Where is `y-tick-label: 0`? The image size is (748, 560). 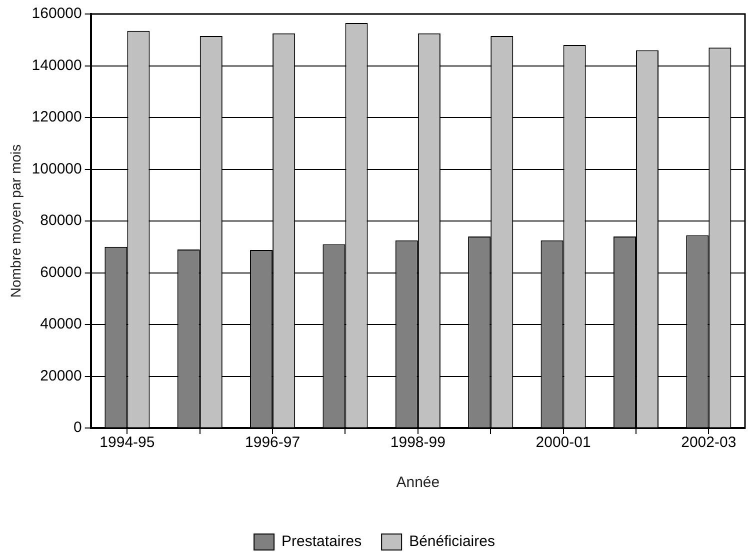 y-tick-label: 0 is located at coordinates (78, 427).